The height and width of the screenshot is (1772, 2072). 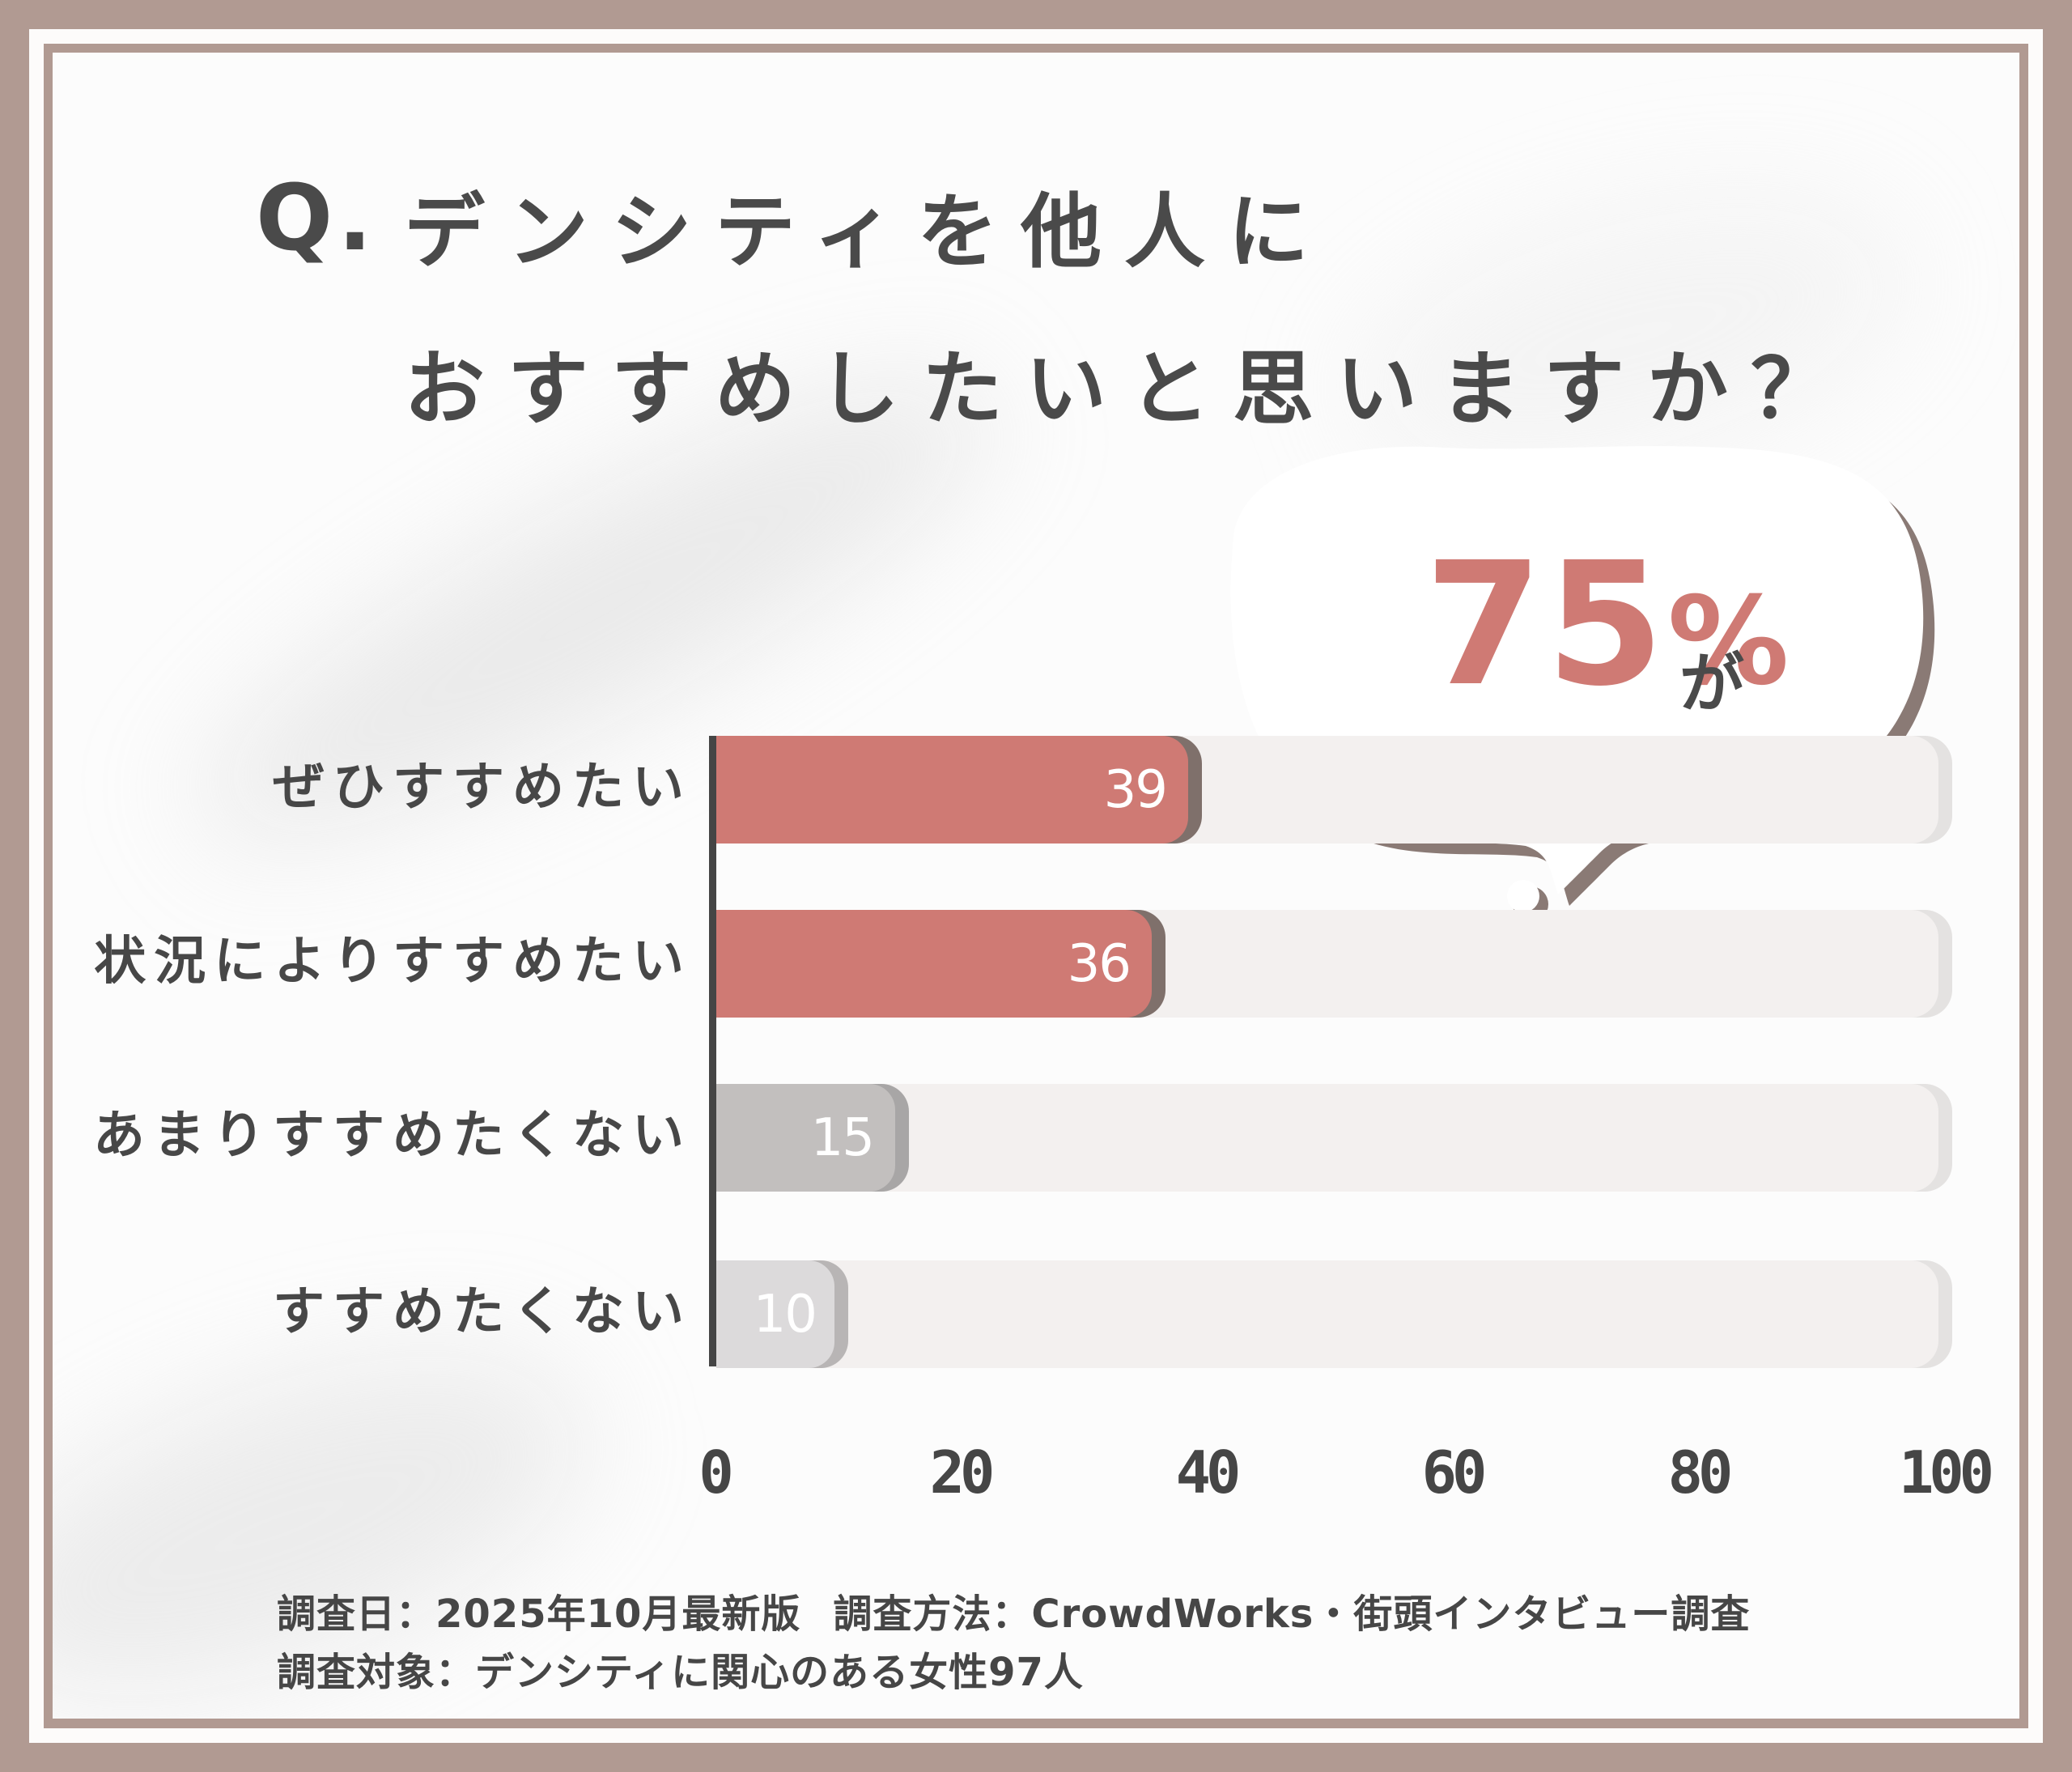 What do you see at coordinates (1946, 1472) in the screenshot?
I see `x-tick-label: 100` at bounding box center [1946, 1472].